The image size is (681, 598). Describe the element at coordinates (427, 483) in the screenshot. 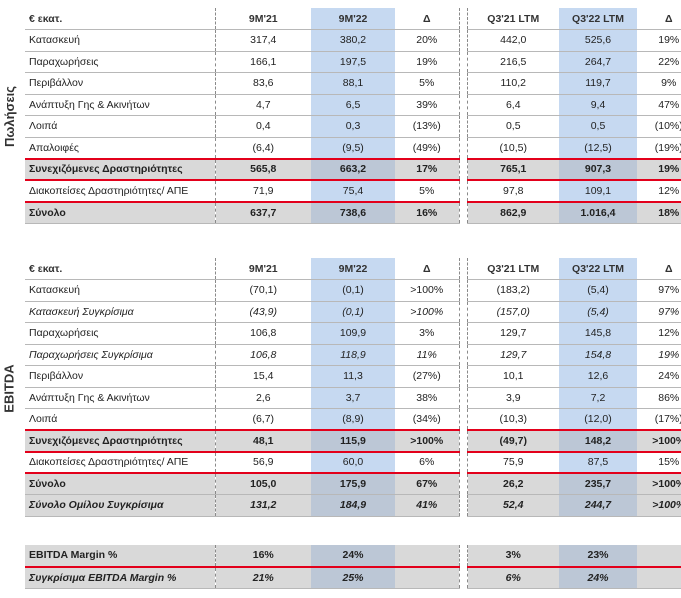

I see `cell-value: 67%` at that location.